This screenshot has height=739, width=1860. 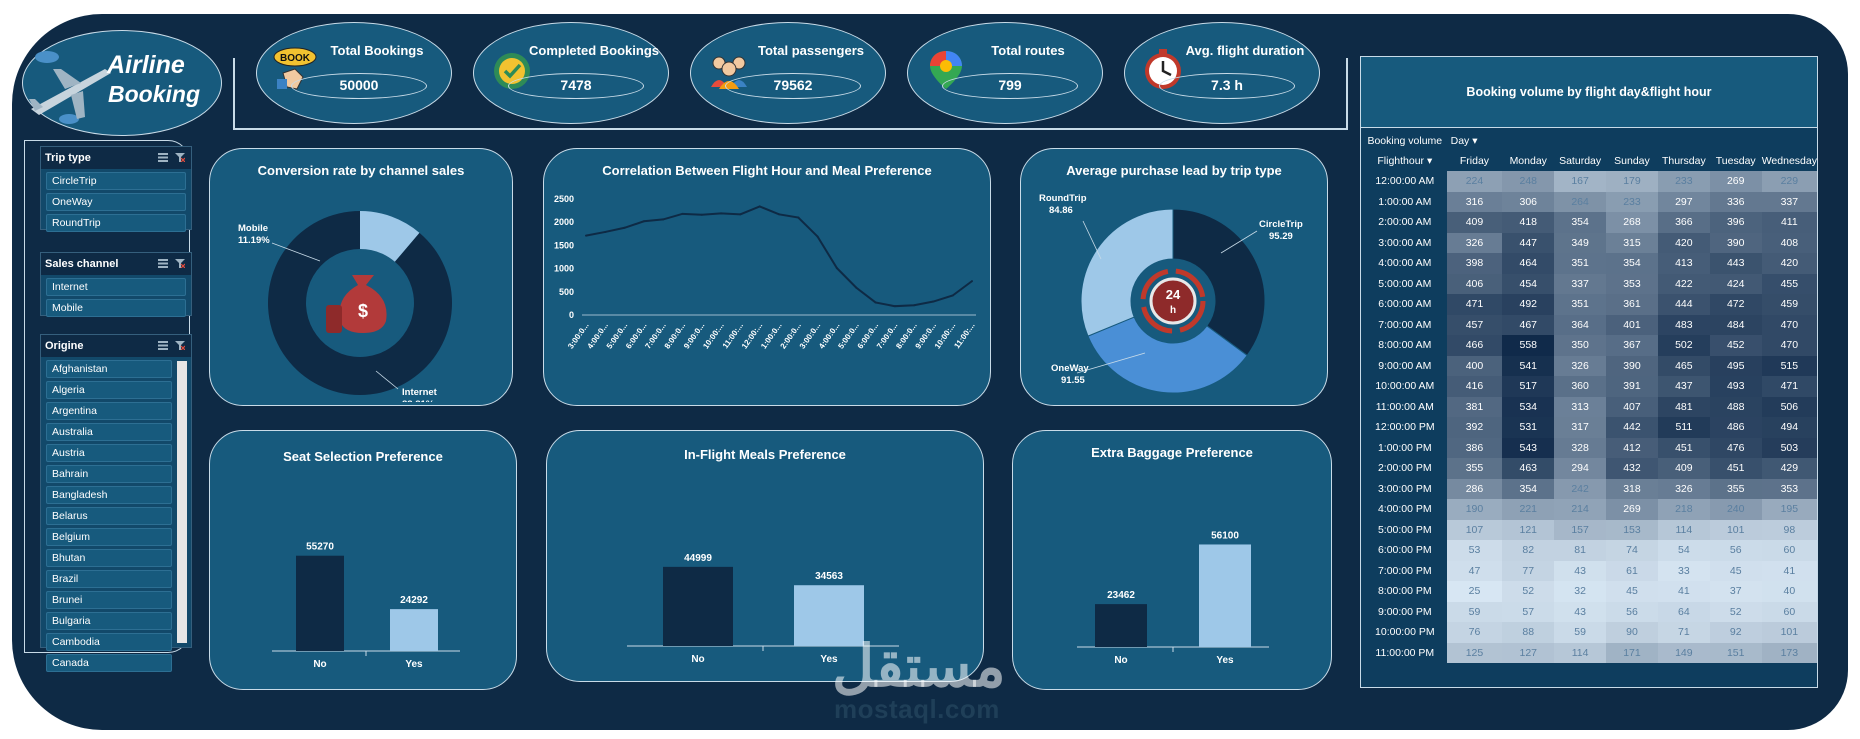 What do you see at coordinates (1580, 365) in the screenshot?
I see `heatmap-cell: 326` at bounding box center [1580, 365].